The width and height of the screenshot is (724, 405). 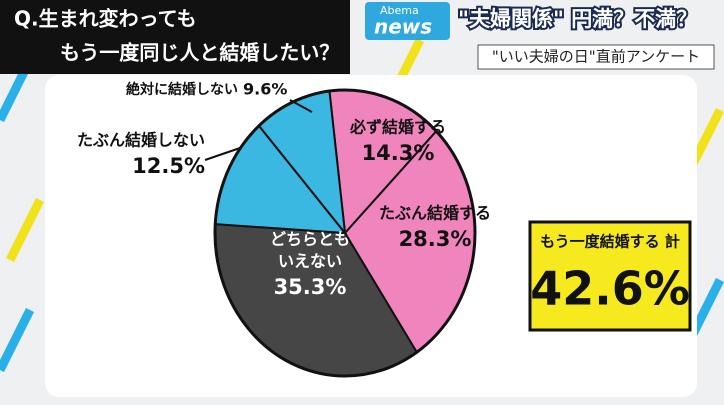 I want to click on slice-value: 12.5%, so click(x=168, y=166).